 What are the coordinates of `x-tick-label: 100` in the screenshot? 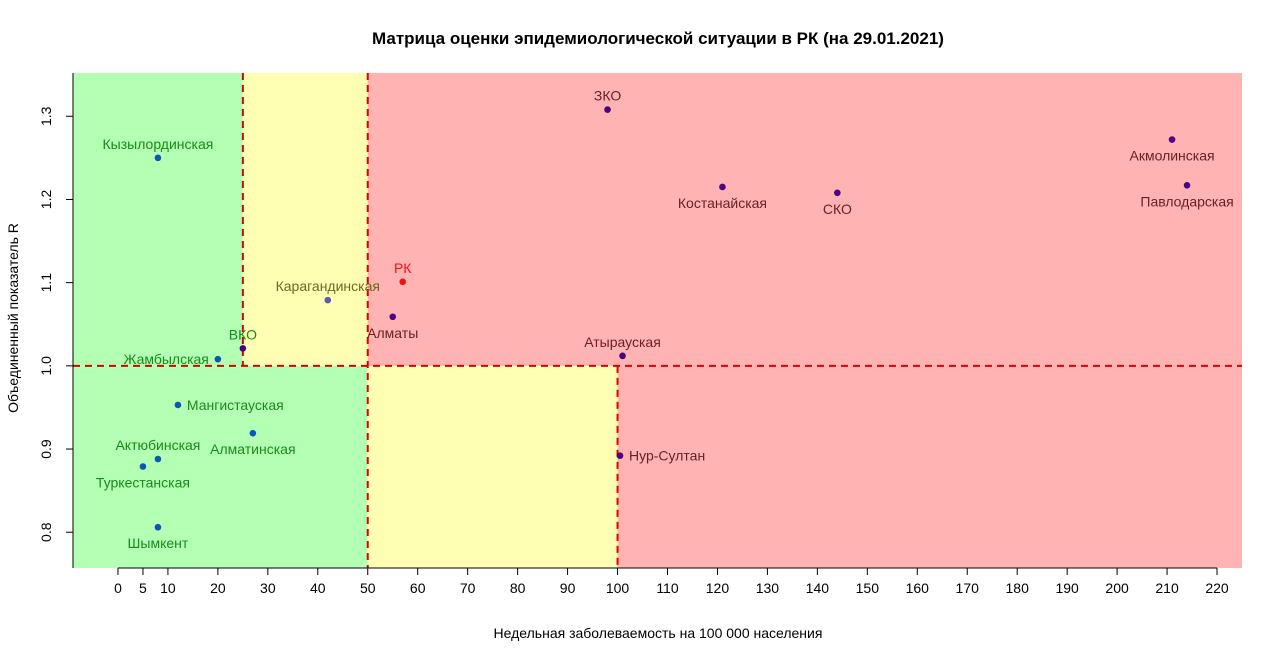 It's located at (618, 588).